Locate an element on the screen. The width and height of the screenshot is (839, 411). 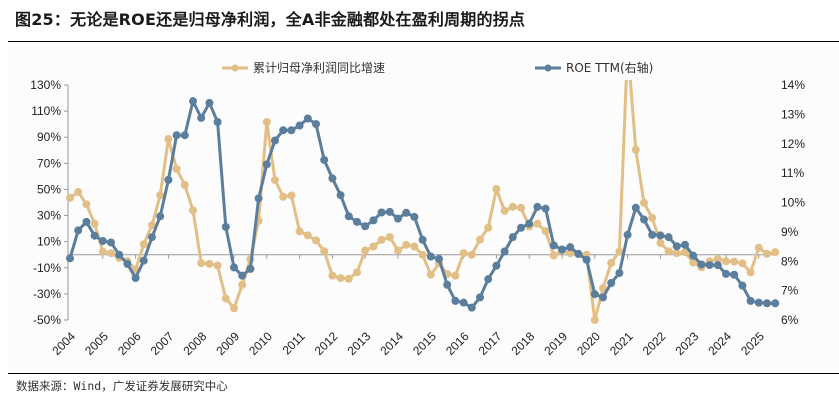
legend-swatch-marker is located at coordinates (235, 68).